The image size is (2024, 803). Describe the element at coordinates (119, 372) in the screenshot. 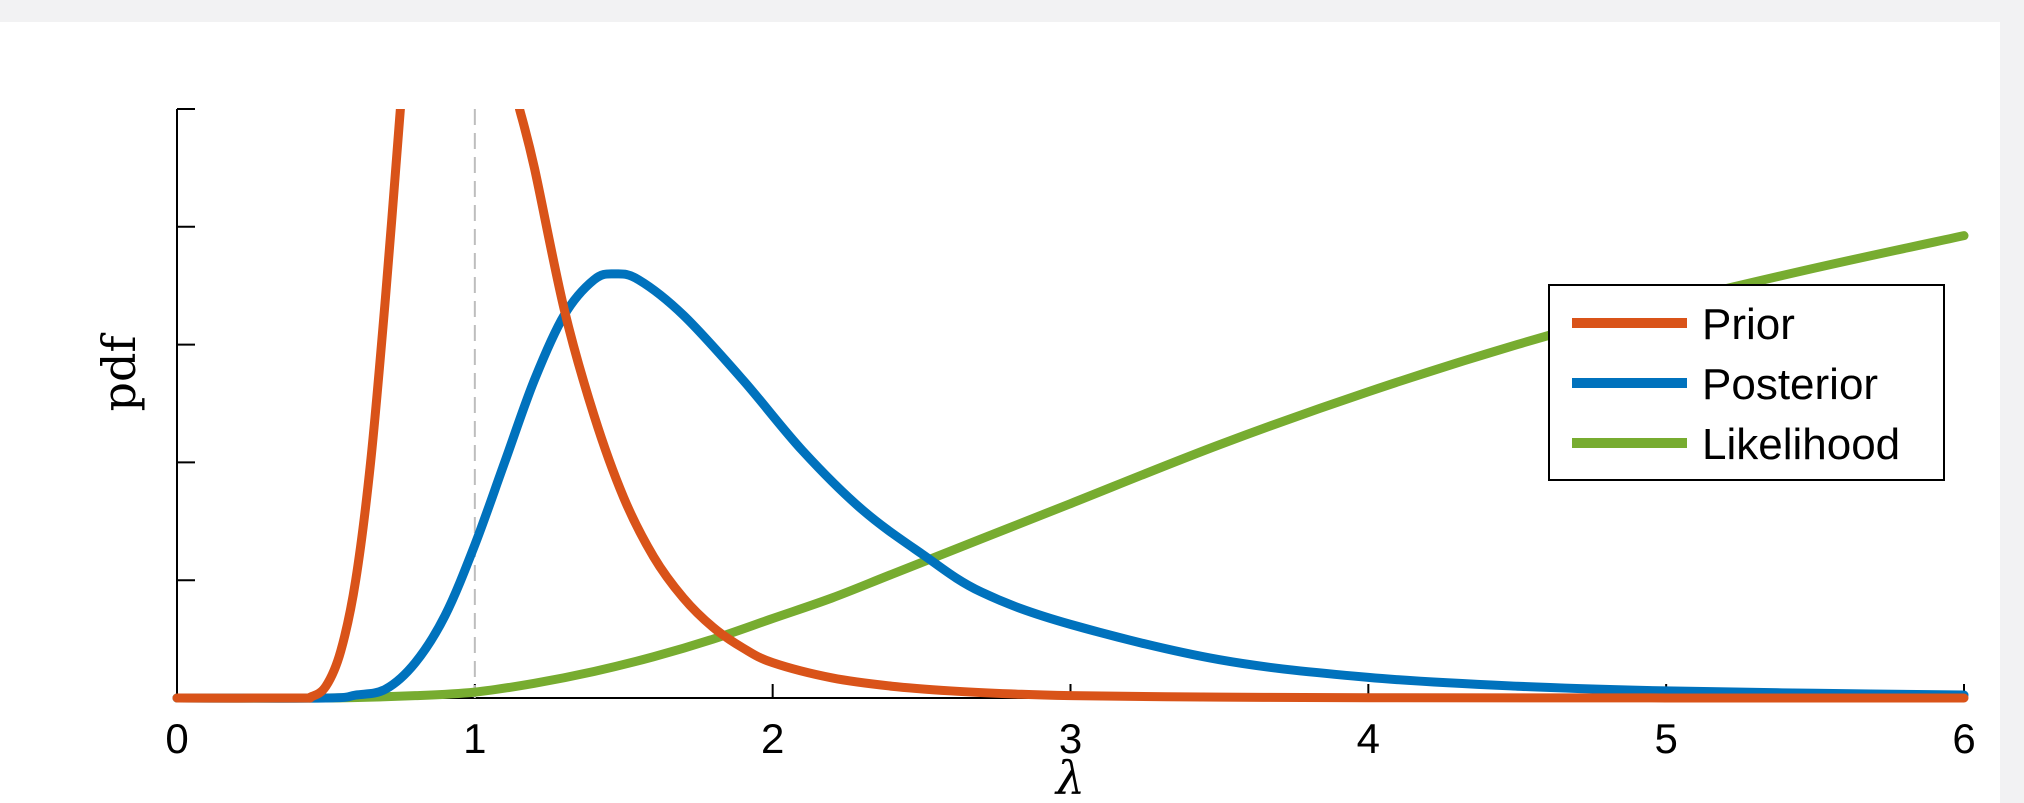

I see `y-axis-title: pdf` at that location.